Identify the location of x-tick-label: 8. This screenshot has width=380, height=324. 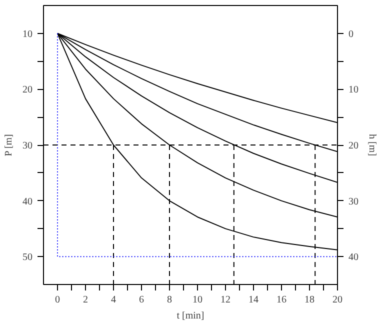
(169, 300).